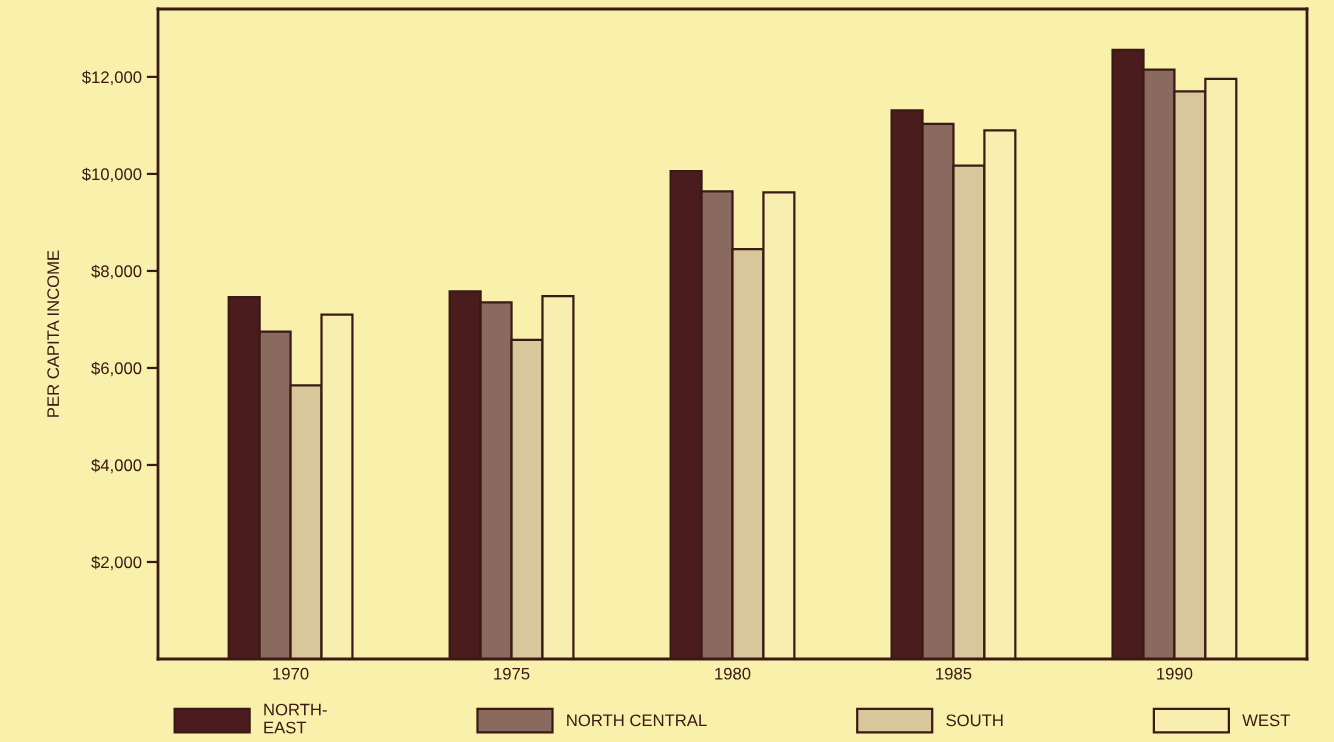  I want to click on y-tick-label: $4,000, so click(116, 466).